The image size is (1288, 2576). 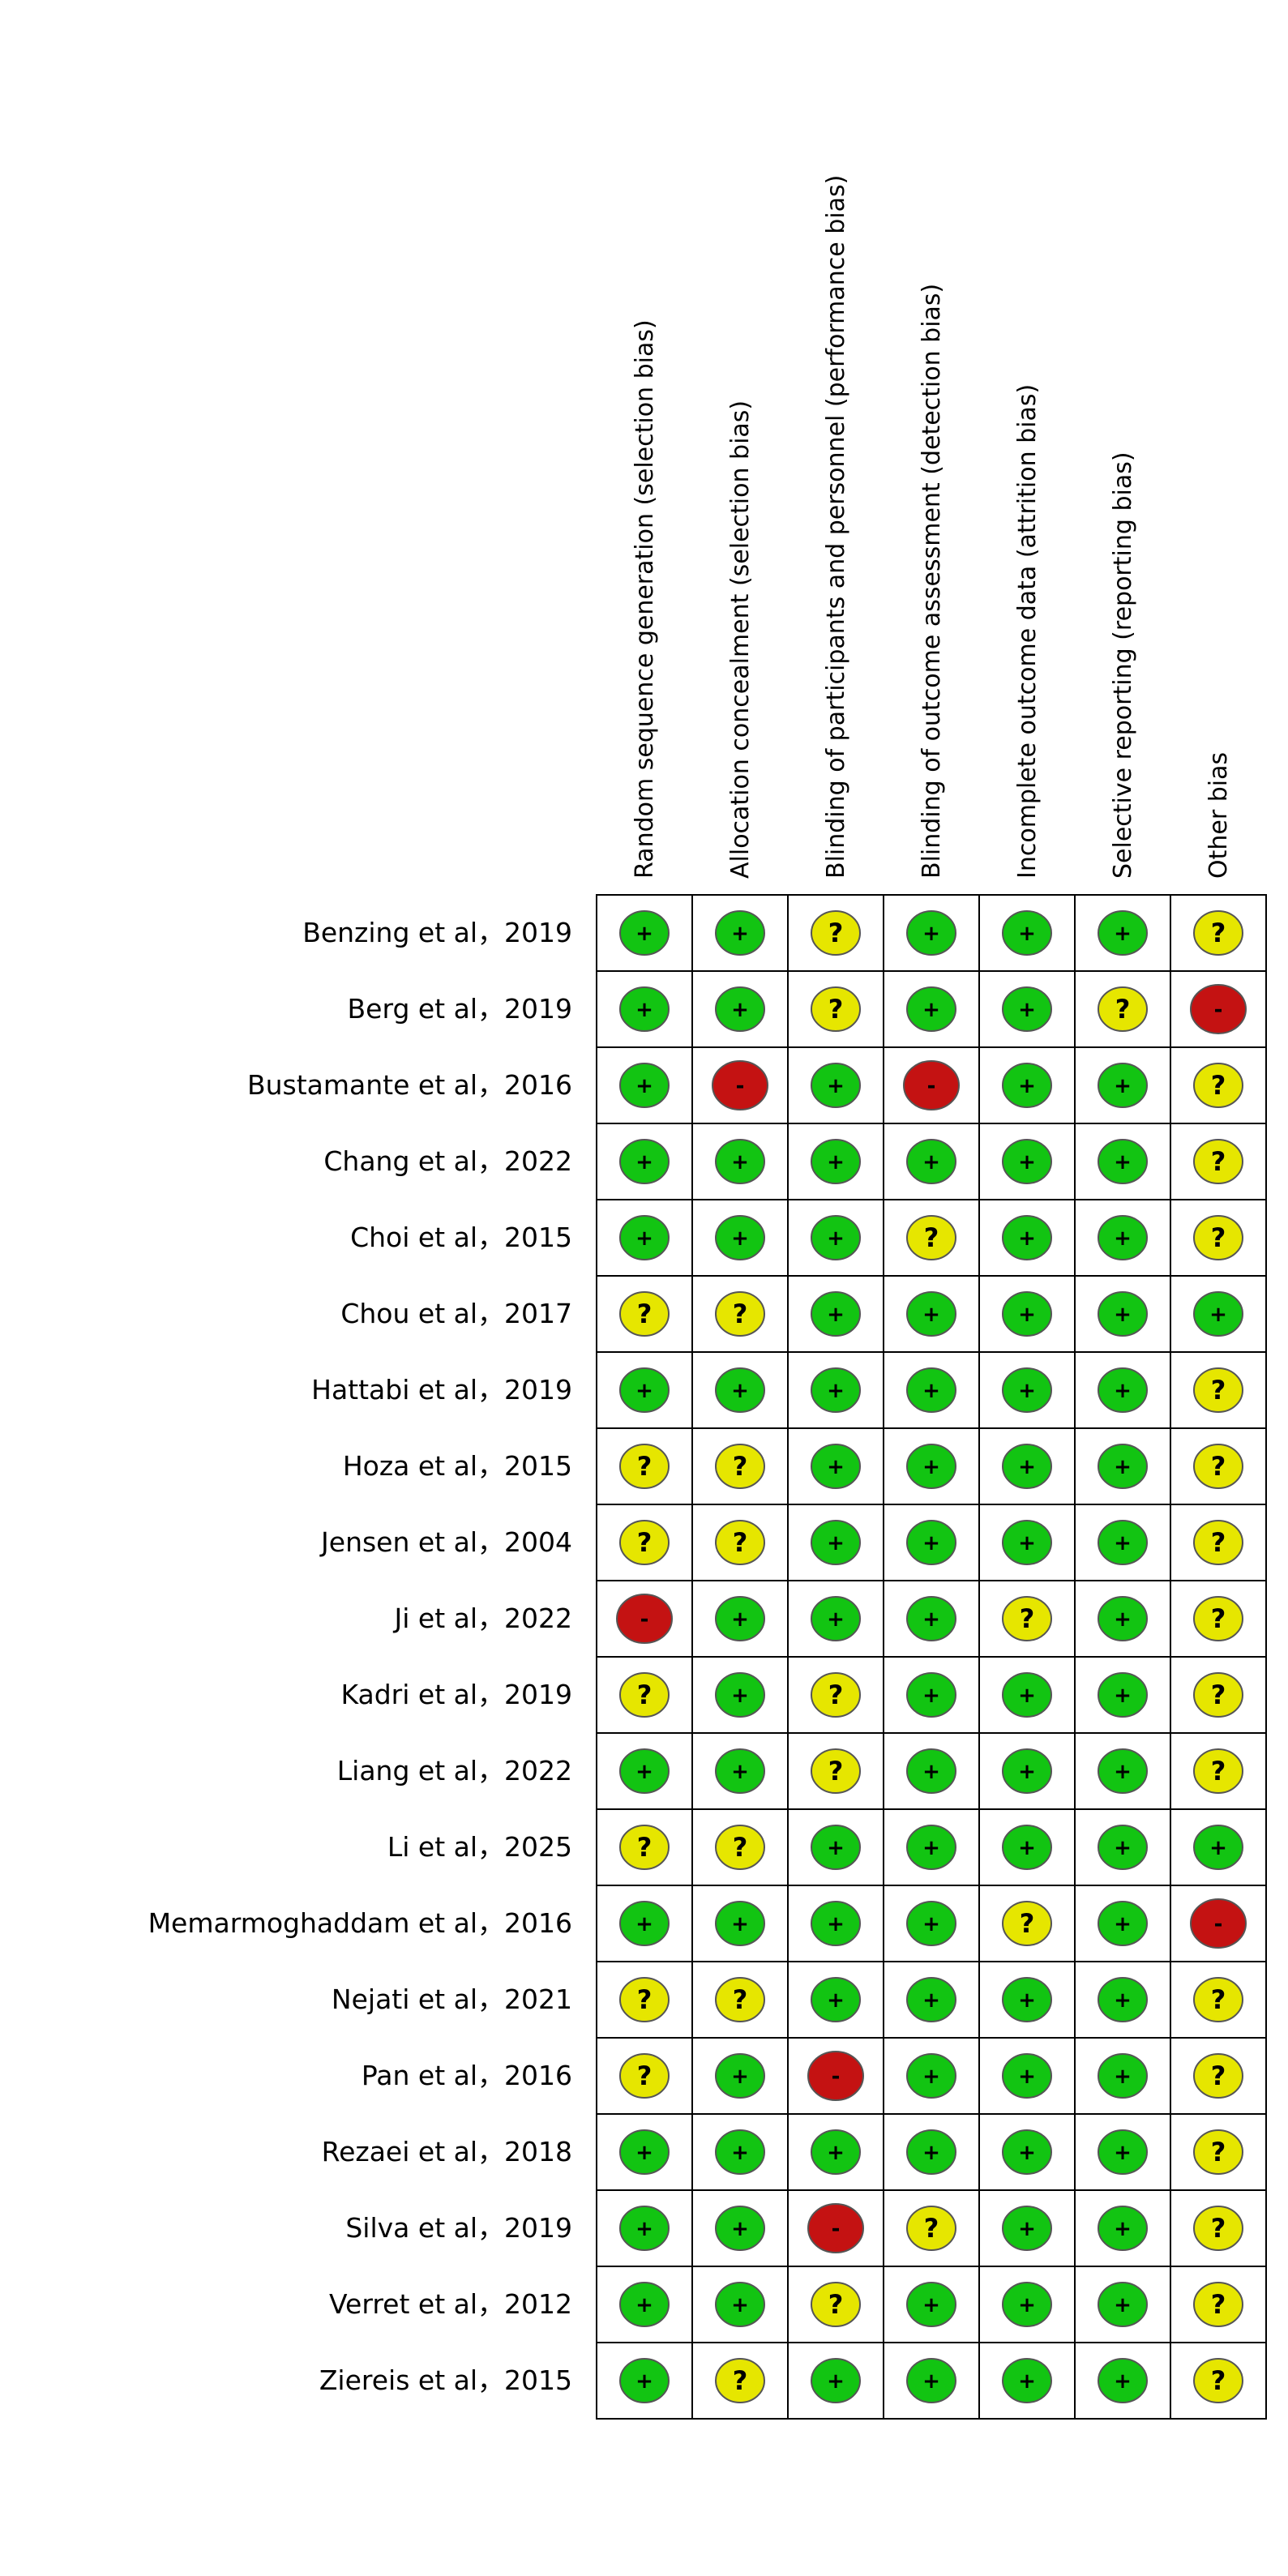 What do you see at coordinates (447, 1161) in the screenshot?
I see `study-label: Chang et al，2022` at bounding box center [447, 1161].